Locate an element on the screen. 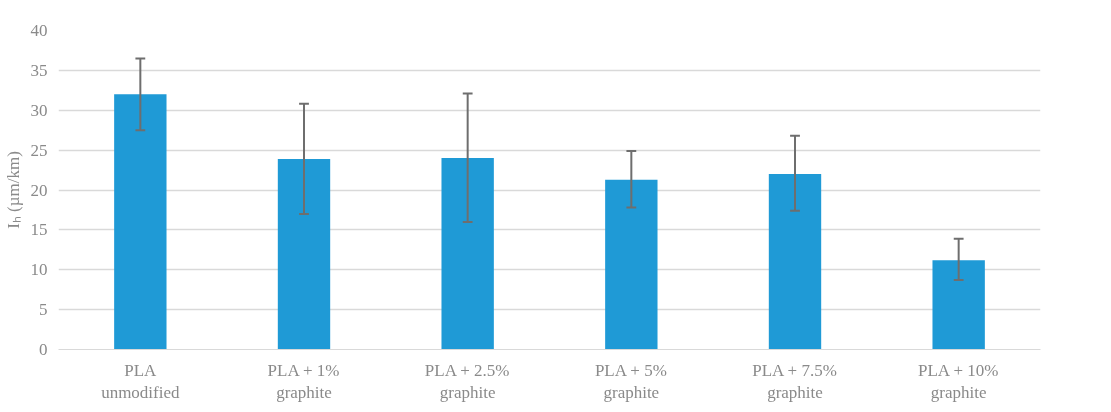 This screenshot has width=1111, height=412. x-tick-label: PLA + 7.5% graphite is located at coordinates (794, 381).